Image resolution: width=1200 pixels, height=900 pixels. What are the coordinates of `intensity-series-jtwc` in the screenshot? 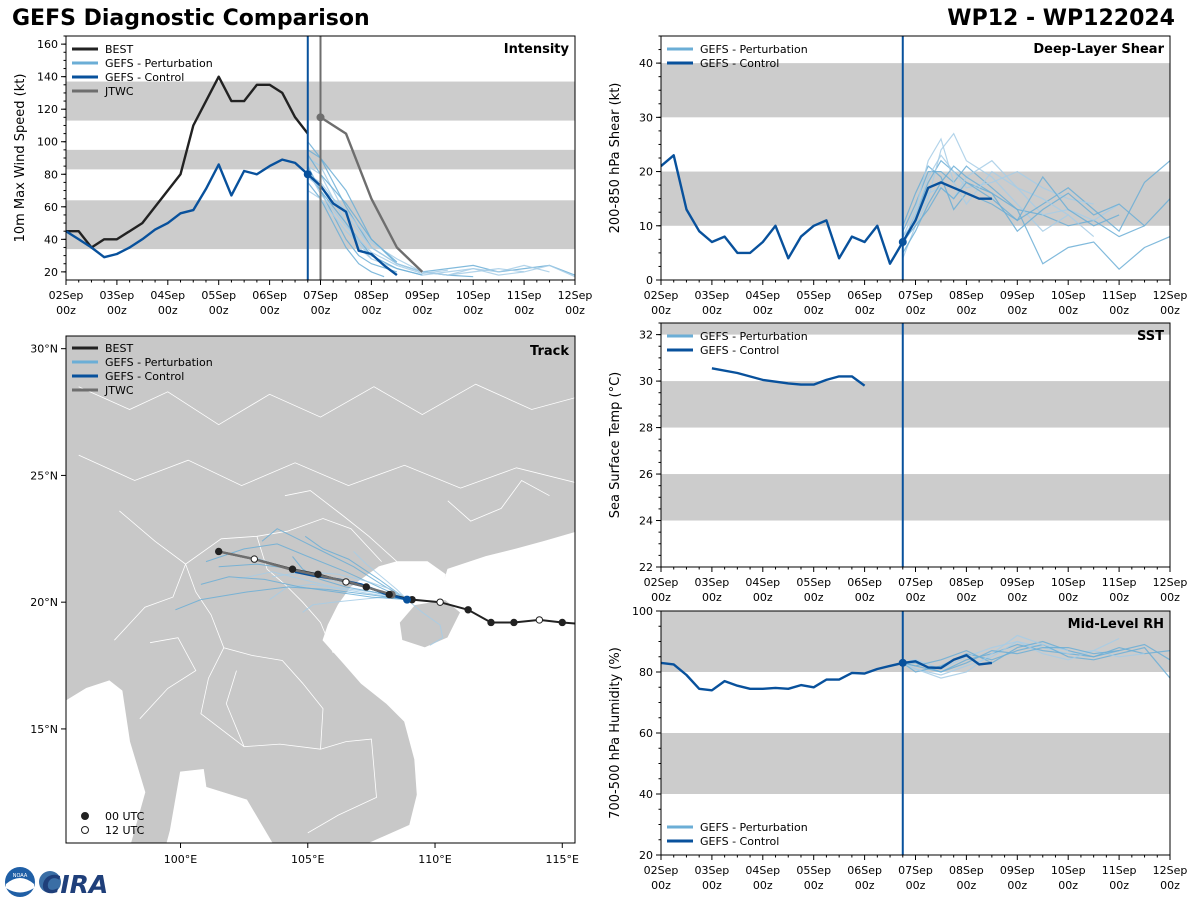 It's located at (371, 194).